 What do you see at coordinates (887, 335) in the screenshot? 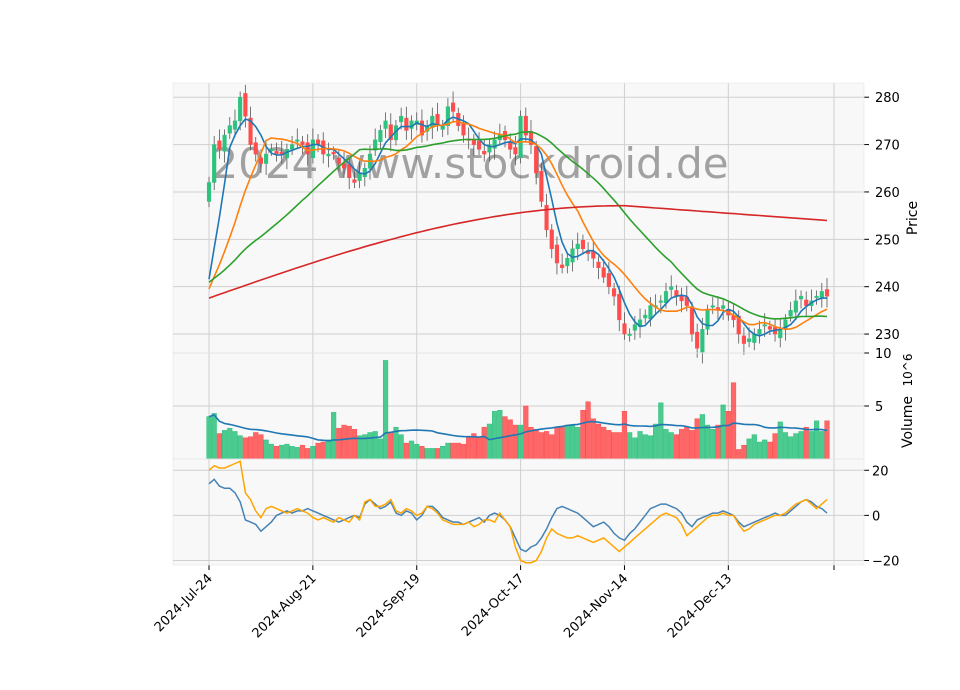
I see `price-tick-label: 230` at bounding box center [887, 335].